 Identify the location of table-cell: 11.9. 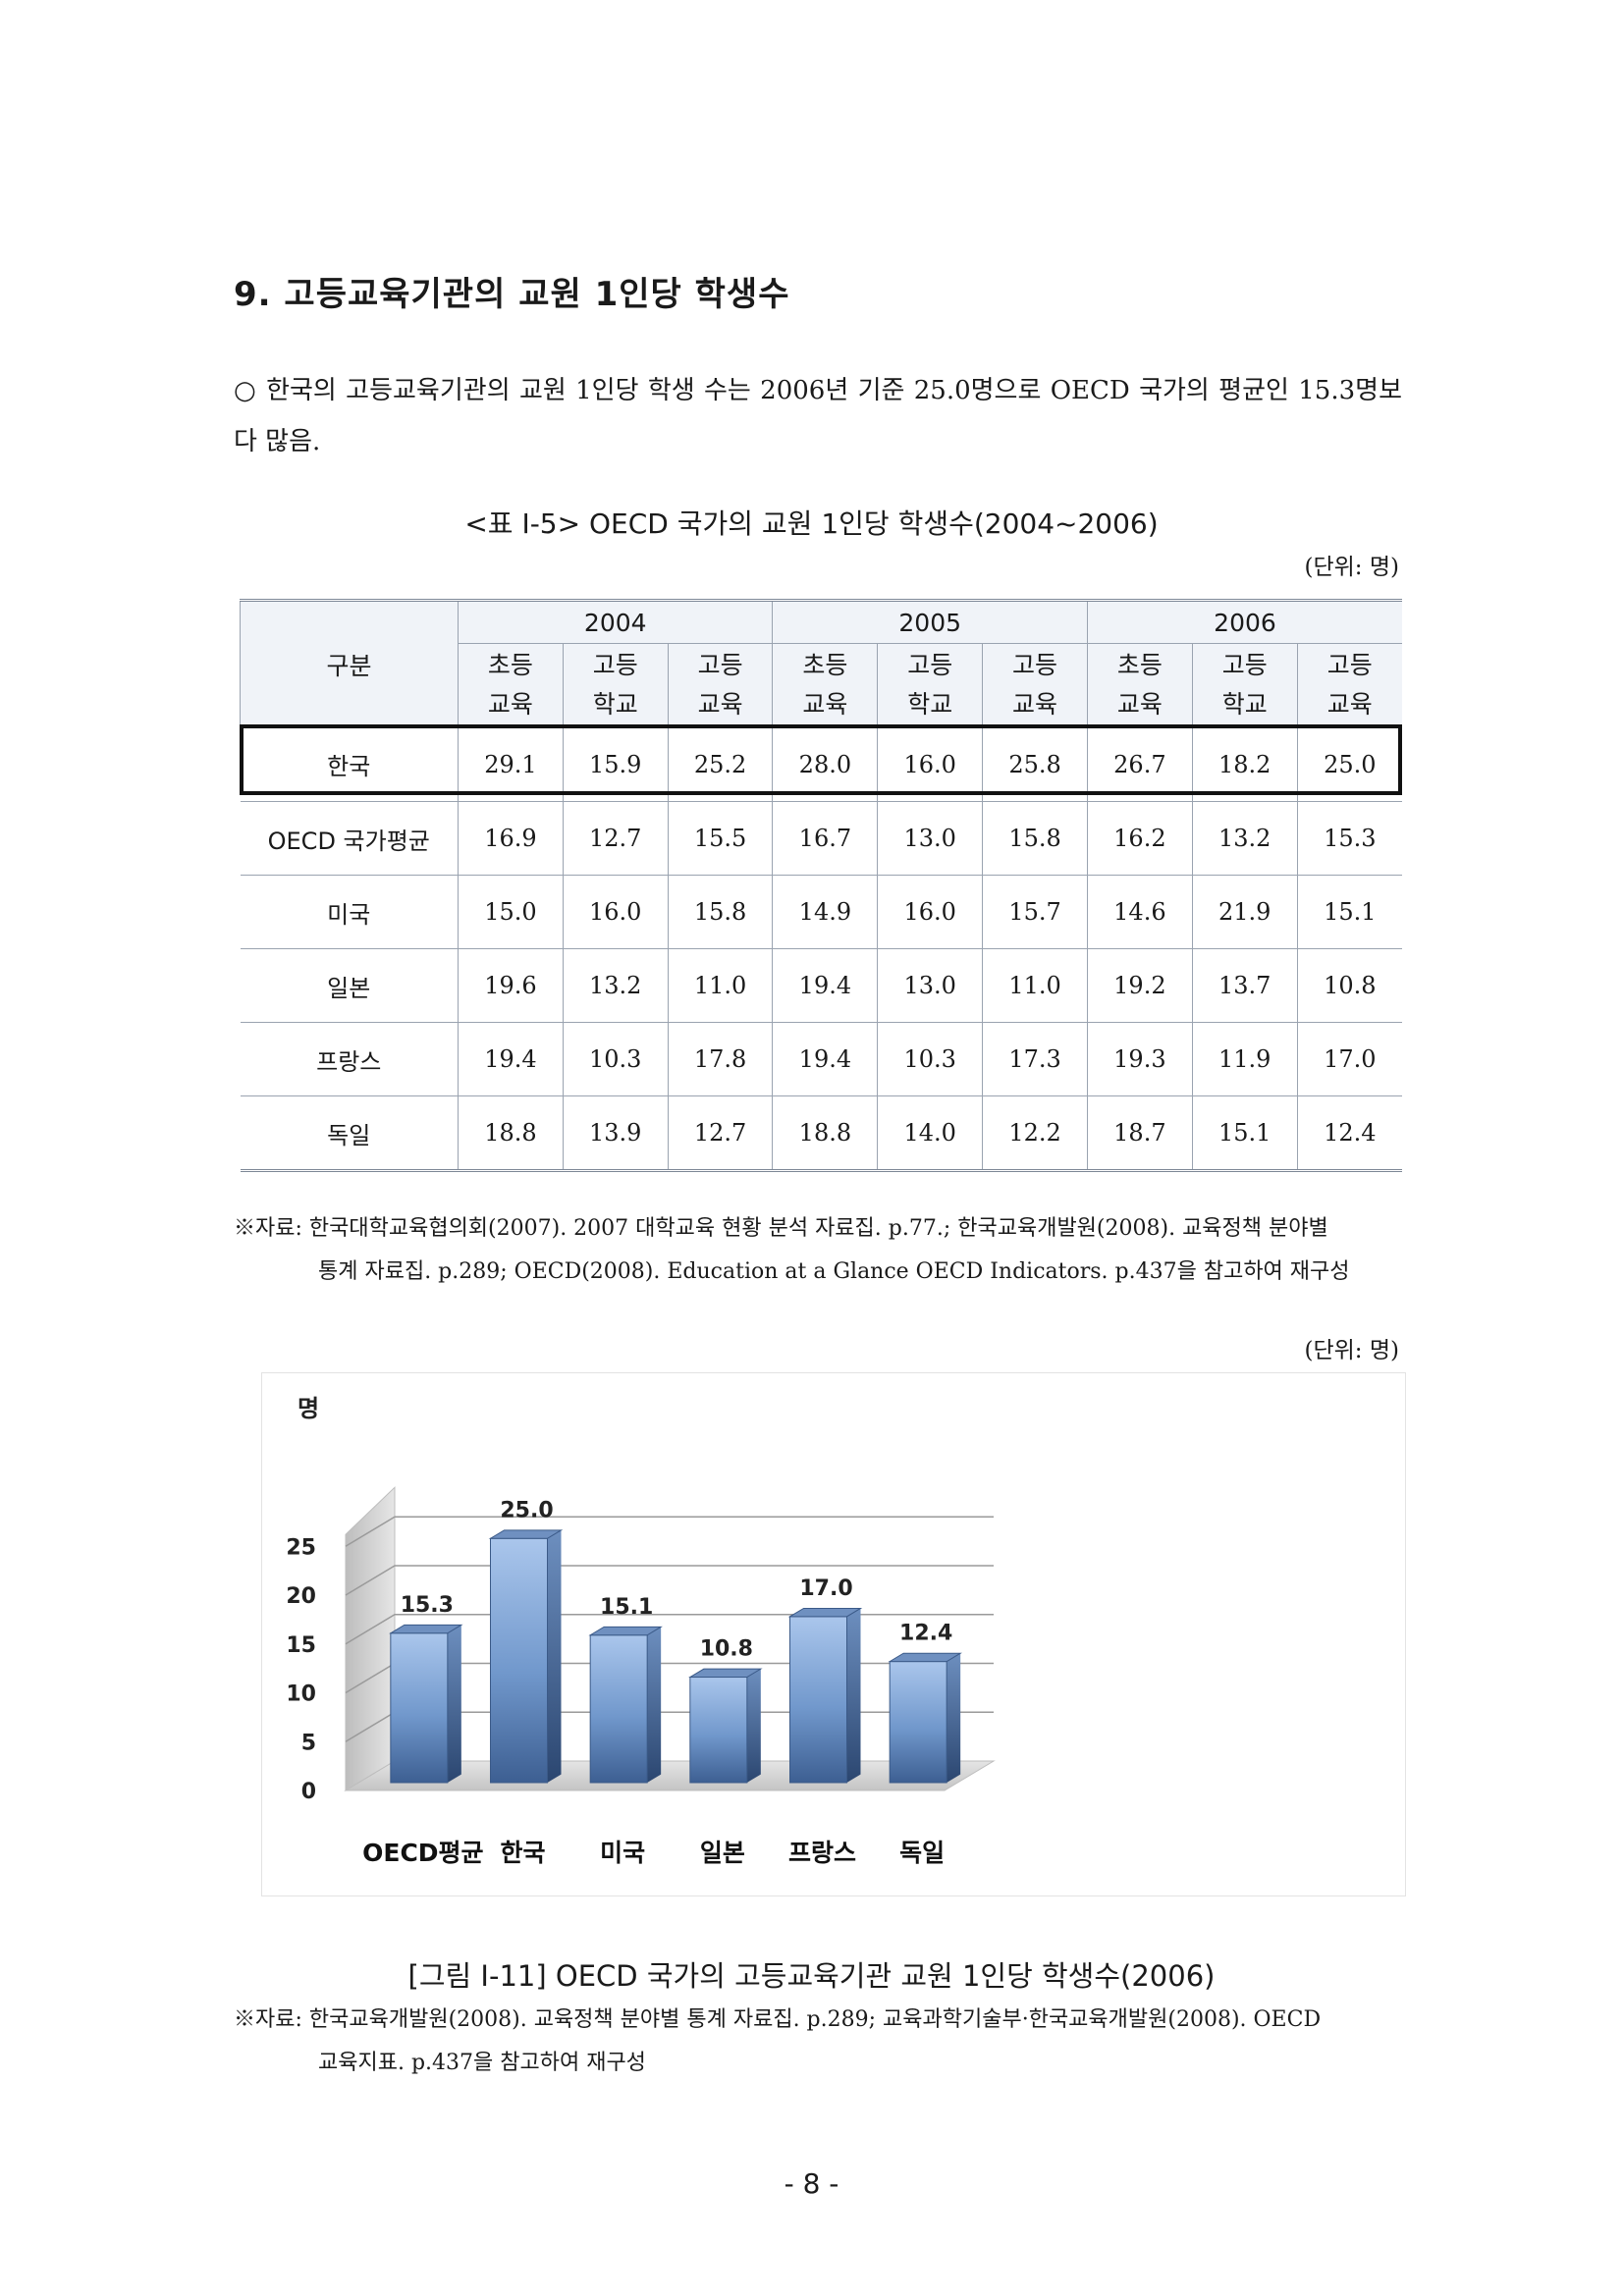
(1244, 1059).